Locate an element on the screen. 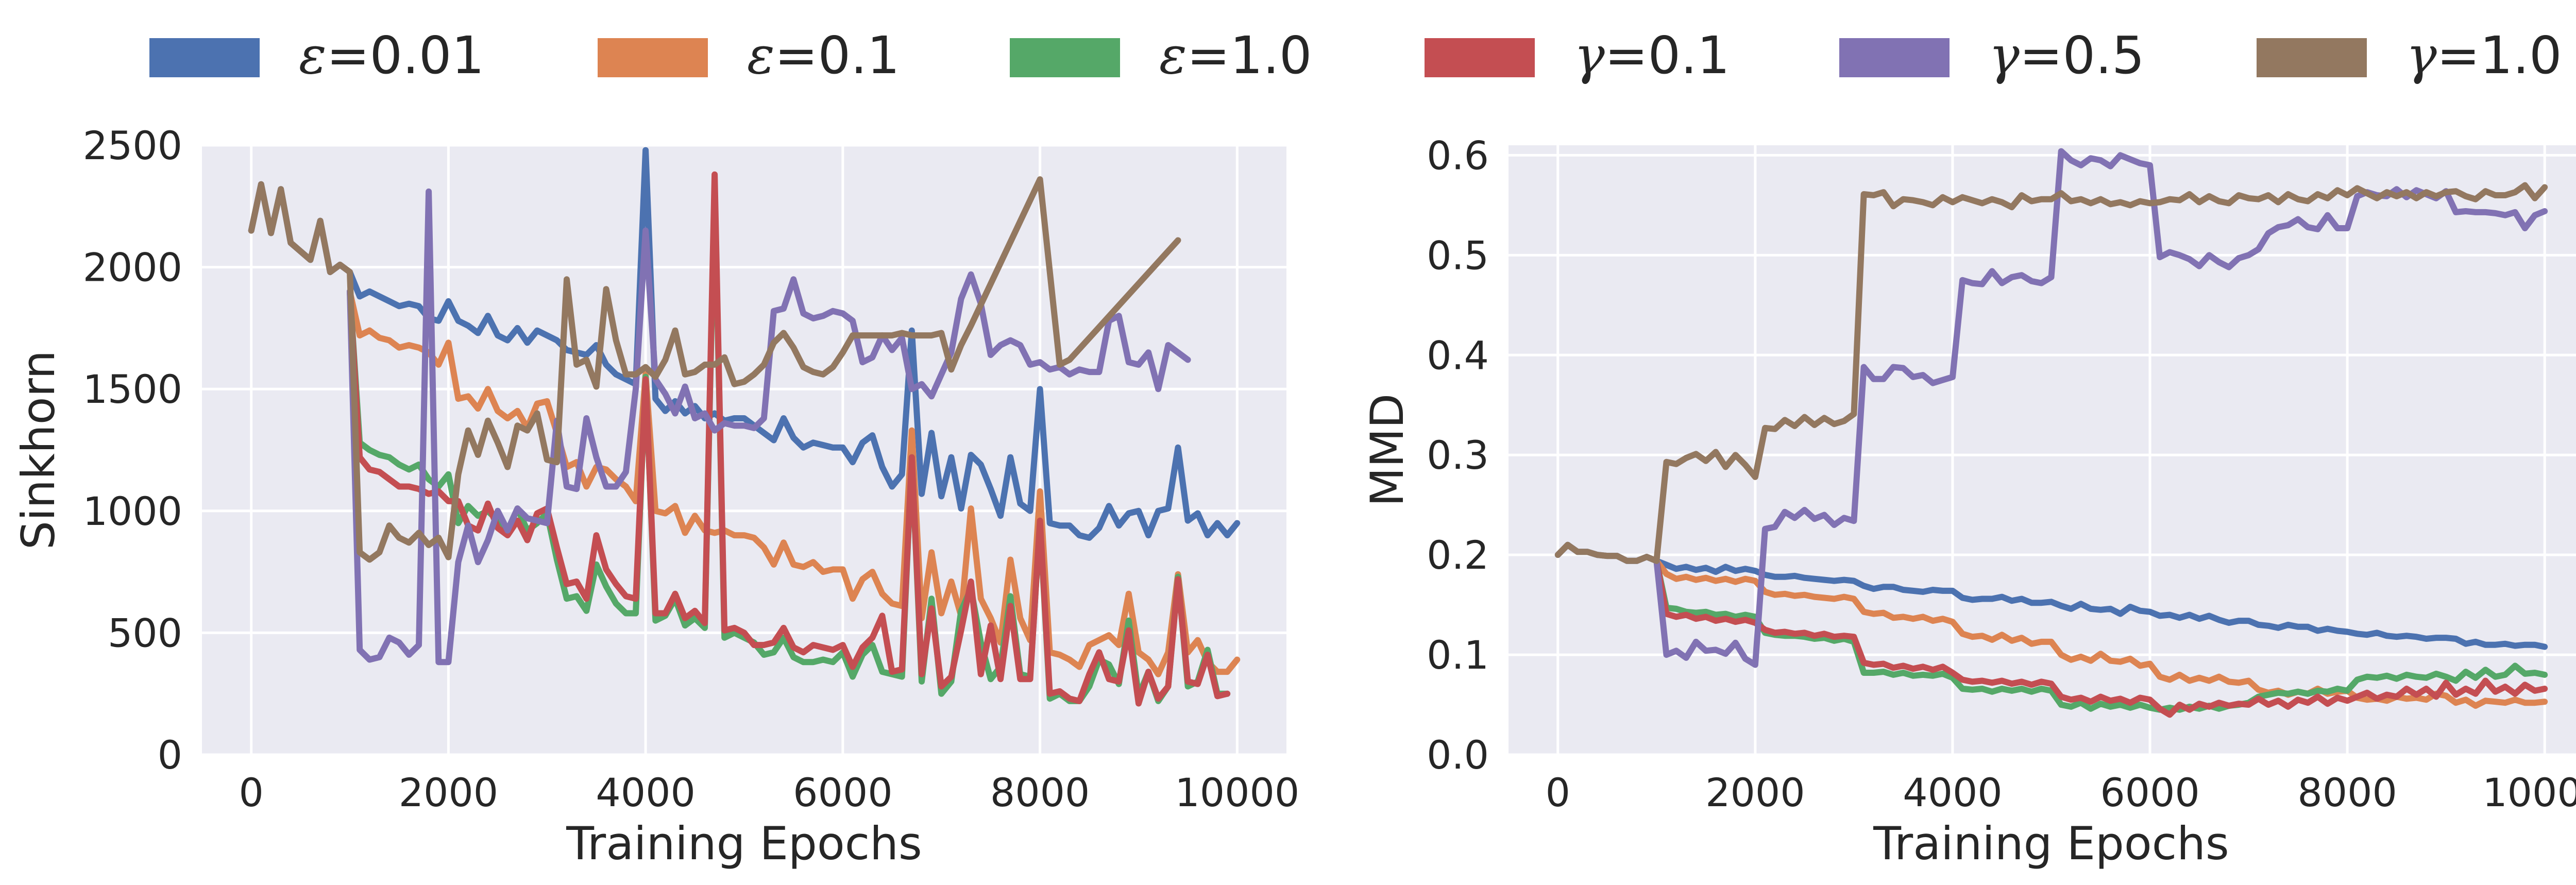  y-tick-label: 0.3 is located at coordinates (1458, 455).